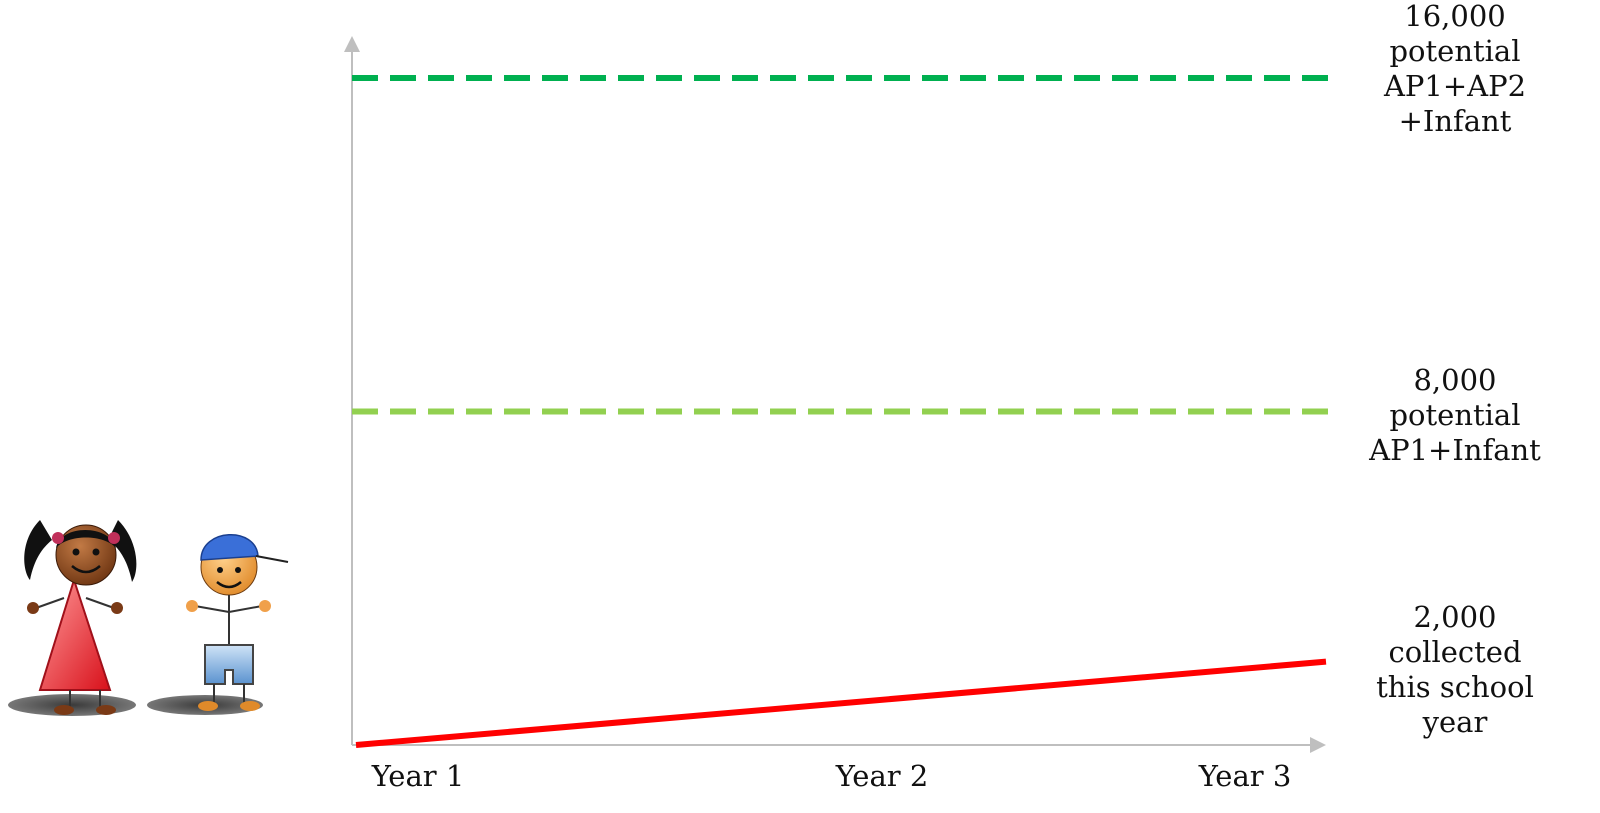 Image resolution: width=1600 pixels, height=813 pixels. I want to click on annotation-ap1_infant: 8,000 potential AP1+Infant, so click(1454, 415).